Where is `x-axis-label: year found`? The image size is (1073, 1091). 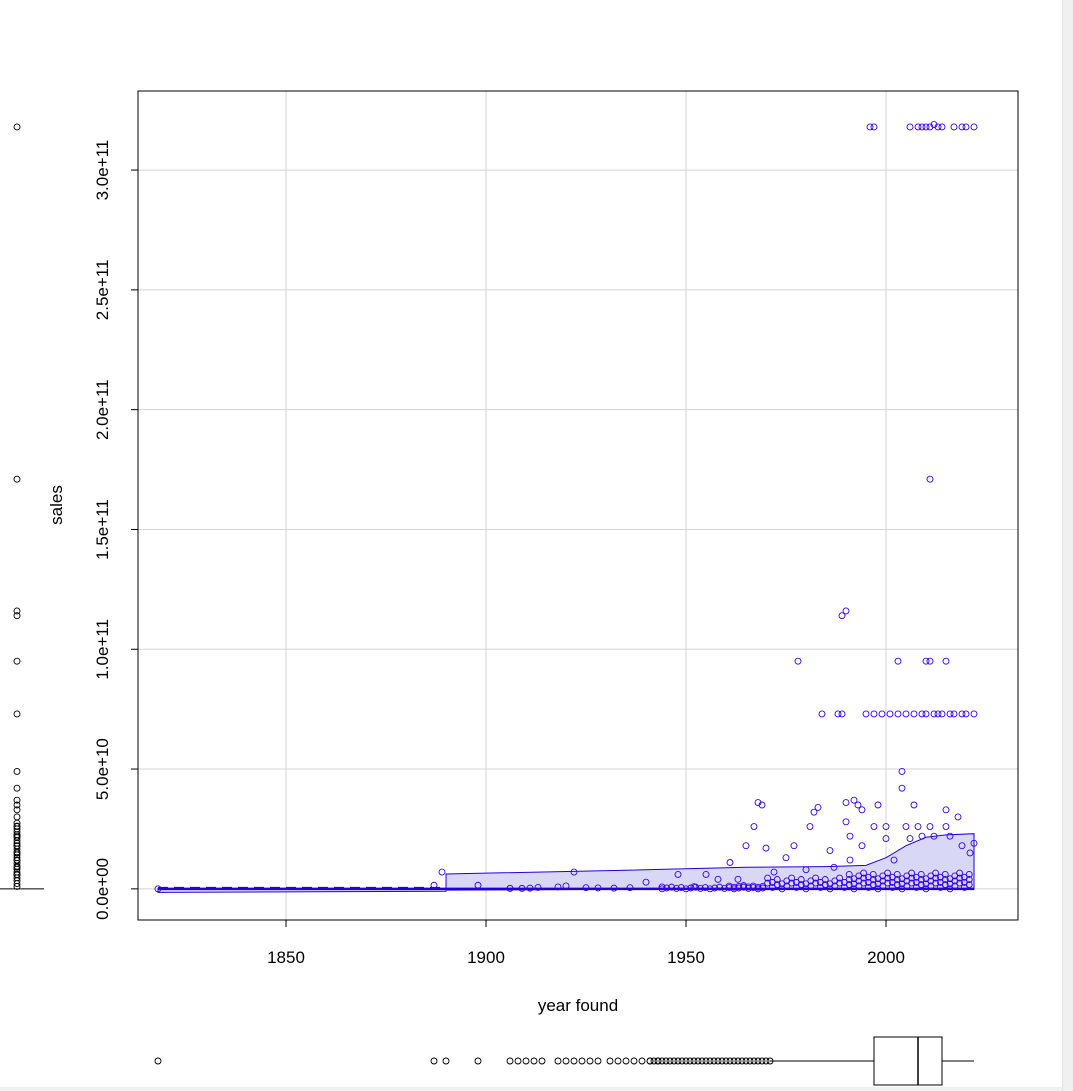 x-axis-label: year found is located at coordinates (578, 1005).